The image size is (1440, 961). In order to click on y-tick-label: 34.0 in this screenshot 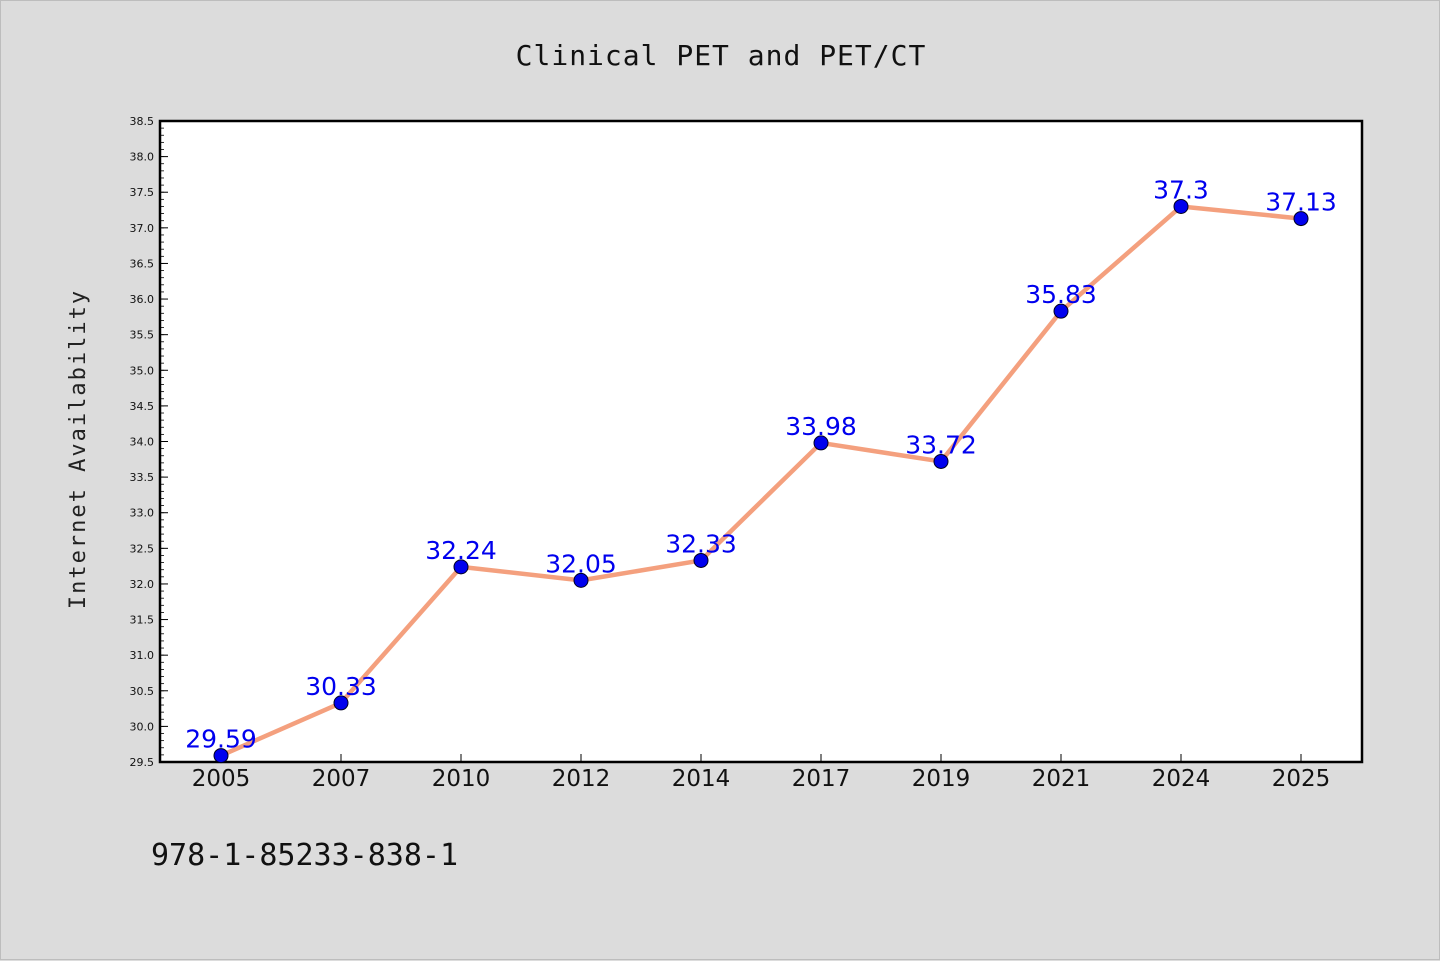, I will do `click(142, 442)`.